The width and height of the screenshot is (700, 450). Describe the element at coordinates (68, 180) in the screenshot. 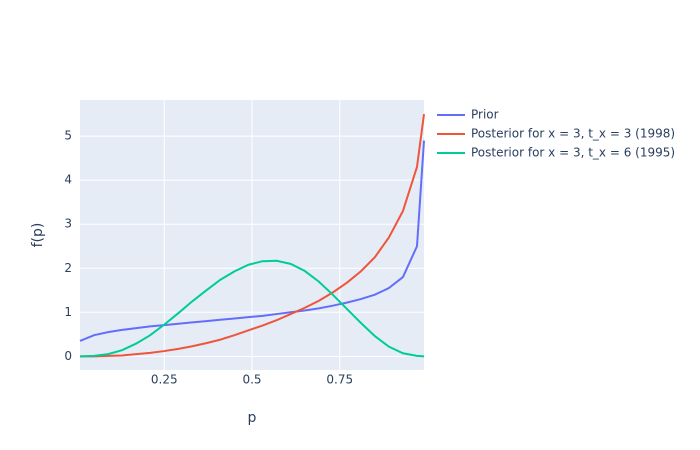

I see `y-tick-label: 4` at that location.